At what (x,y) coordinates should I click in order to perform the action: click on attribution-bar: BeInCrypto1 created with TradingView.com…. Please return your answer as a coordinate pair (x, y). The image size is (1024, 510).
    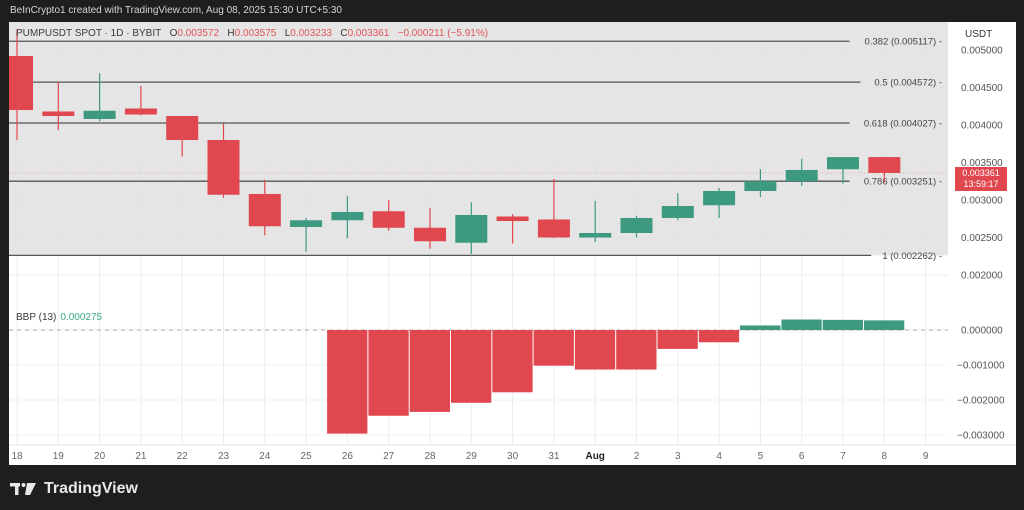
    Looking at the image, I should click on (176, 10).